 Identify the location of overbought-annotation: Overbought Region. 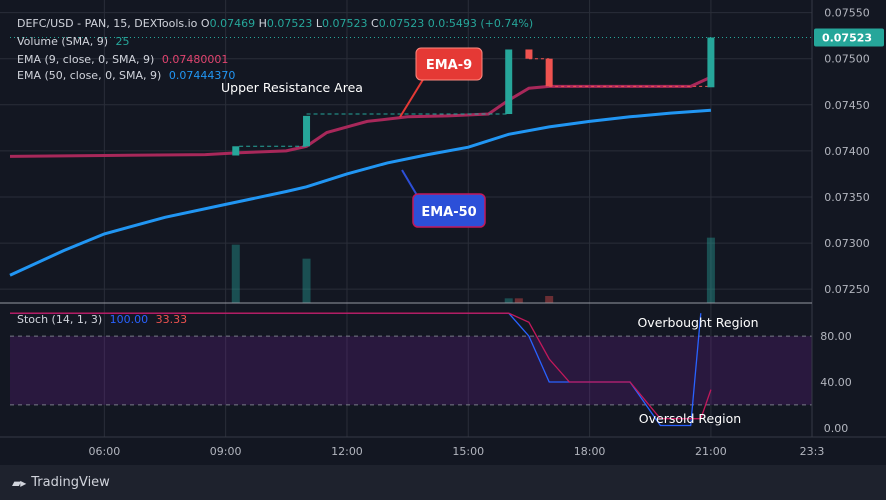
(697, 322).